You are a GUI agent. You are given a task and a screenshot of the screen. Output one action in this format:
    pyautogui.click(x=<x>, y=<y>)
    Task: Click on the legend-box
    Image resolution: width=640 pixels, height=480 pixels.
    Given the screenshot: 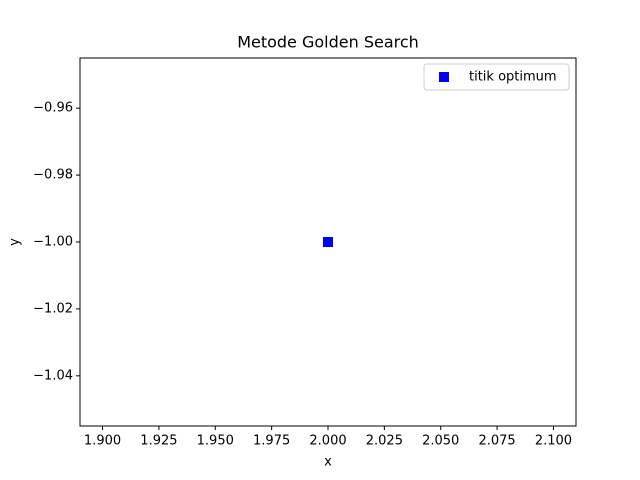 What is the action you would take?
    pyautogui.click(x=496, y=77)
    